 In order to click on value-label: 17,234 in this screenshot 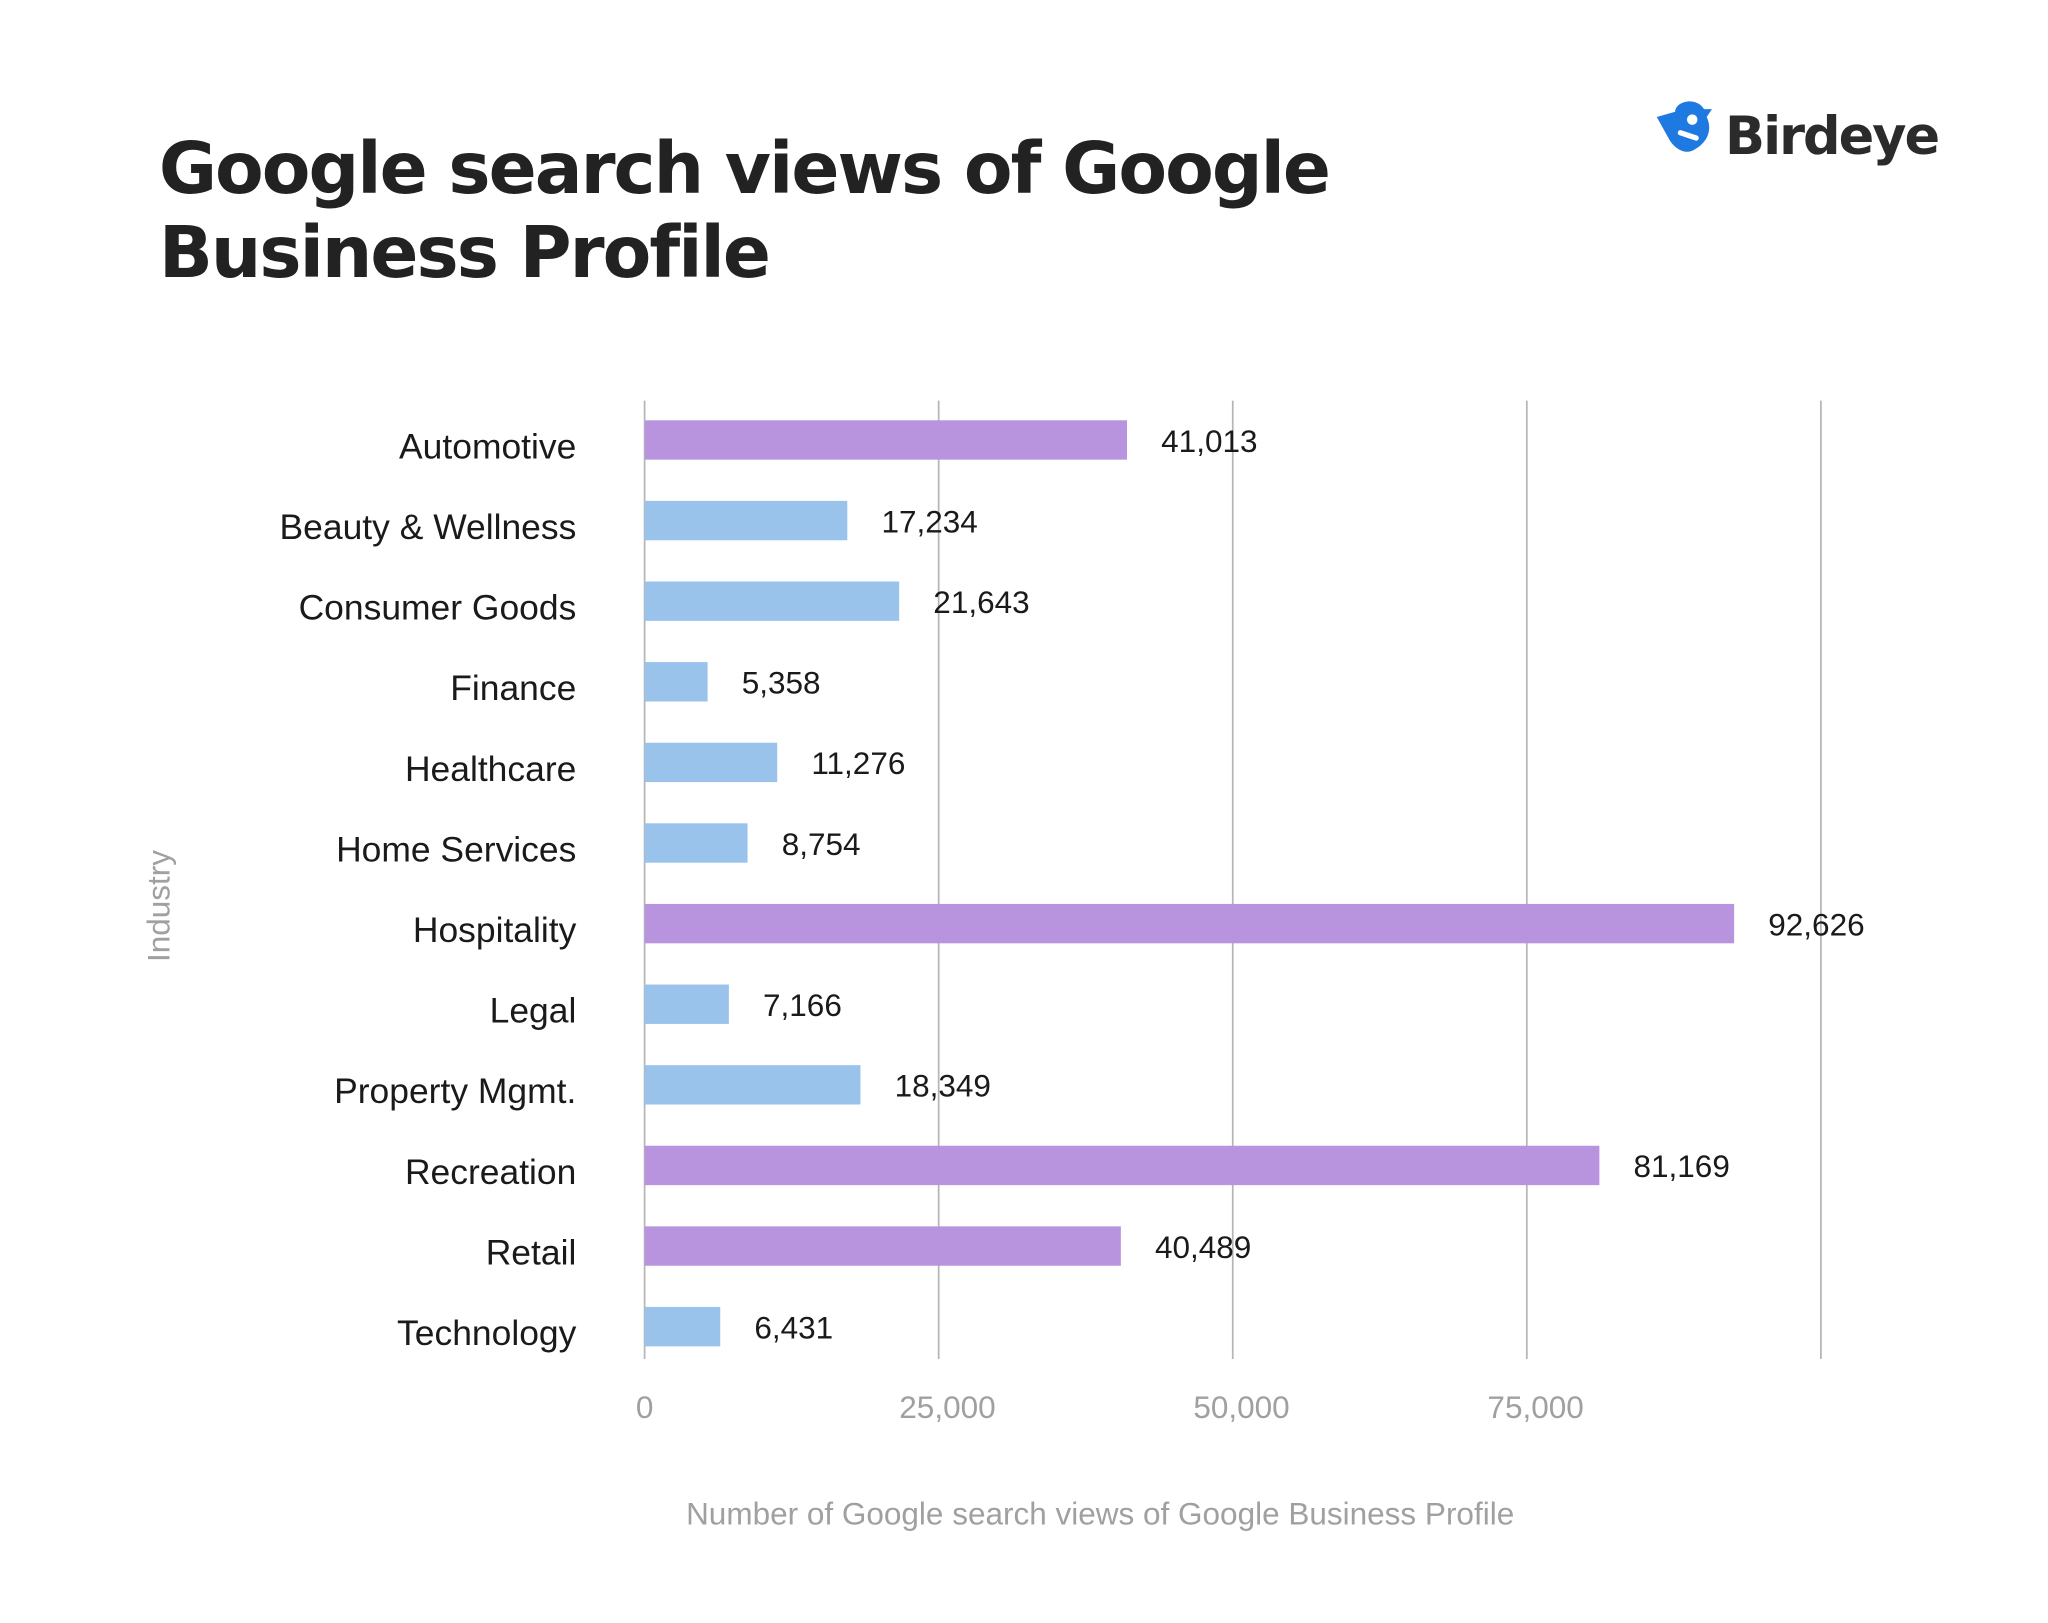, I will do `click(929, 521)`.